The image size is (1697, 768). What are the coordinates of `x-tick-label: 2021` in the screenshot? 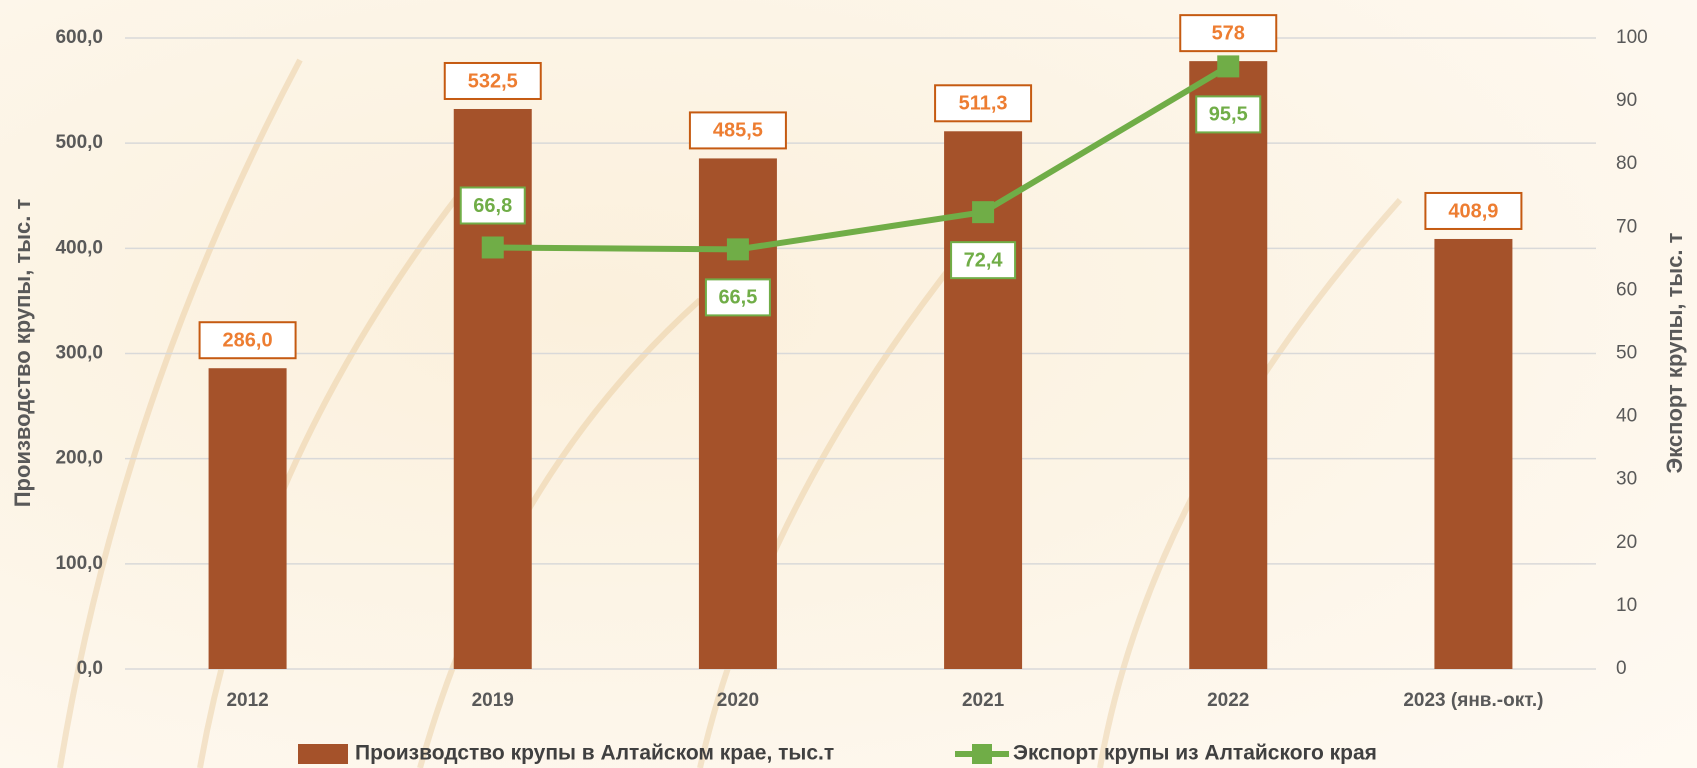 It's located at (983, 700).